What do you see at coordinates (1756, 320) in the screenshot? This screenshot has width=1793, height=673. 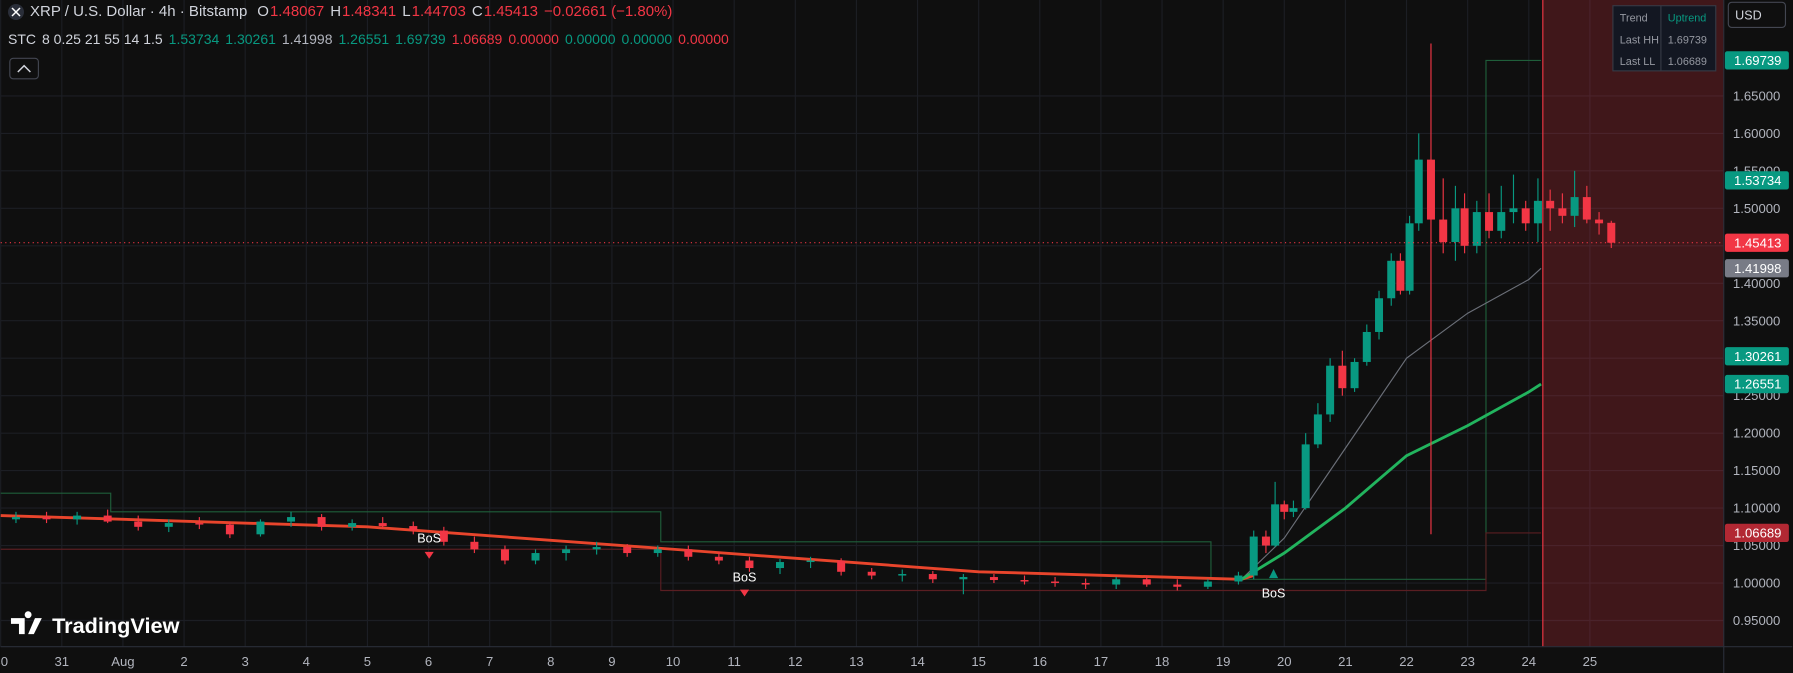 I see `y-tick-label: 1.35000` at bounding box center [1756, 320].